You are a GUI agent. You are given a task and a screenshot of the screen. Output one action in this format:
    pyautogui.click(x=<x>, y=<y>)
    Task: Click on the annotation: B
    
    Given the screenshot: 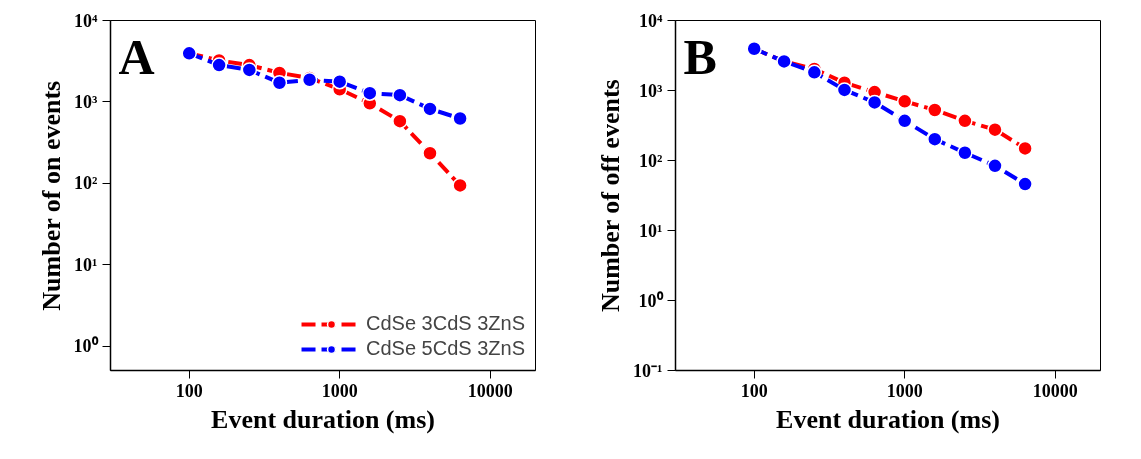 What is the action you would take?
    pyautogui.click(x=700, y=56)
    